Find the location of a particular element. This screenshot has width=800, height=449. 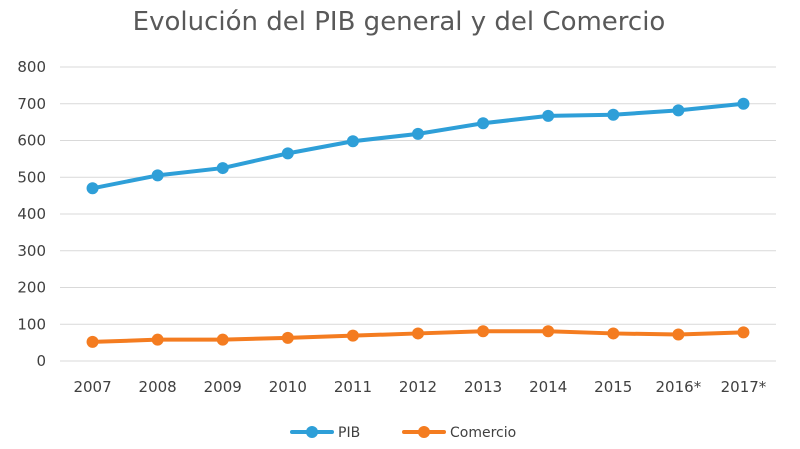

y-tick-label: 200 is located at coordinates (31, 288).